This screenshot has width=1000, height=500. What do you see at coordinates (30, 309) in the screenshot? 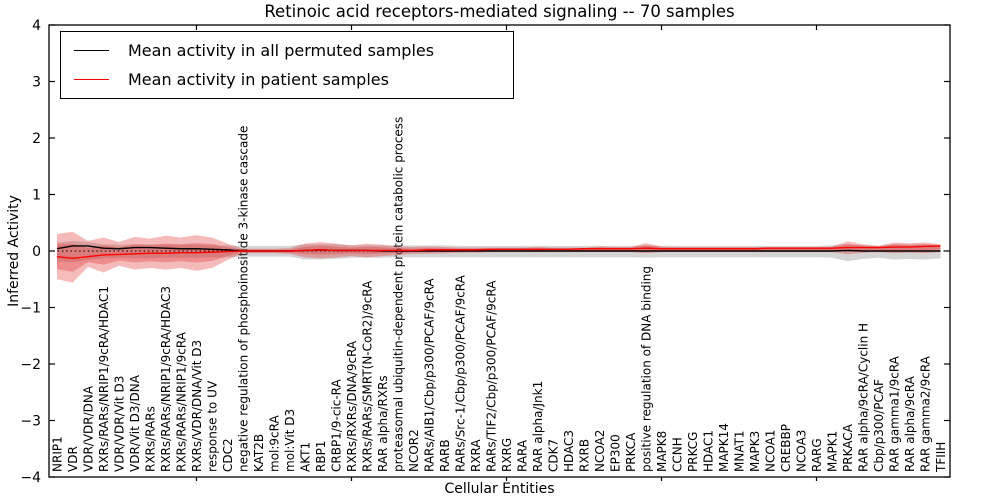
I see `y-tick-label: −1` at bounding box center [30, 309].